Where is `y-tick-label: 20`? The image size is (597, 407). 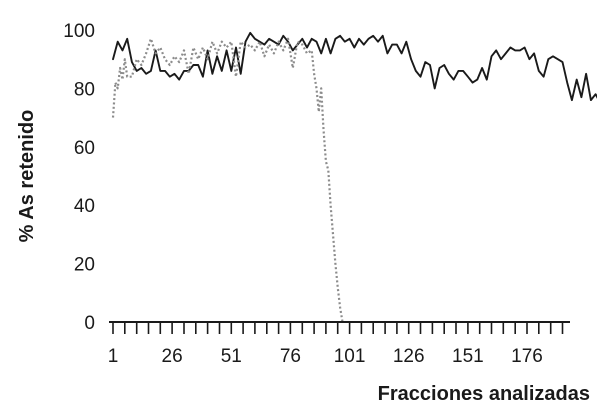 y-tick-label: 20 is located at coordinates (84, 265).